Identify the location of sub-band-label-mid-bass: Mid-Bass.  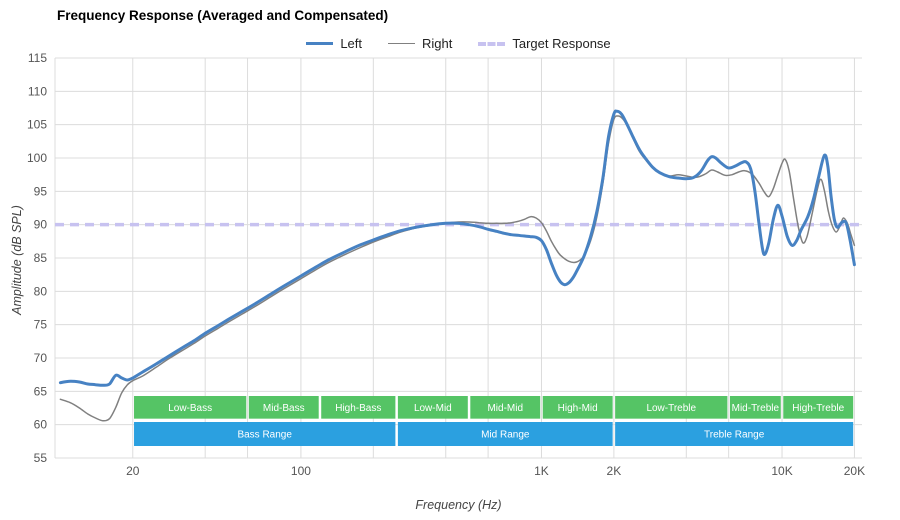
(284, 408).